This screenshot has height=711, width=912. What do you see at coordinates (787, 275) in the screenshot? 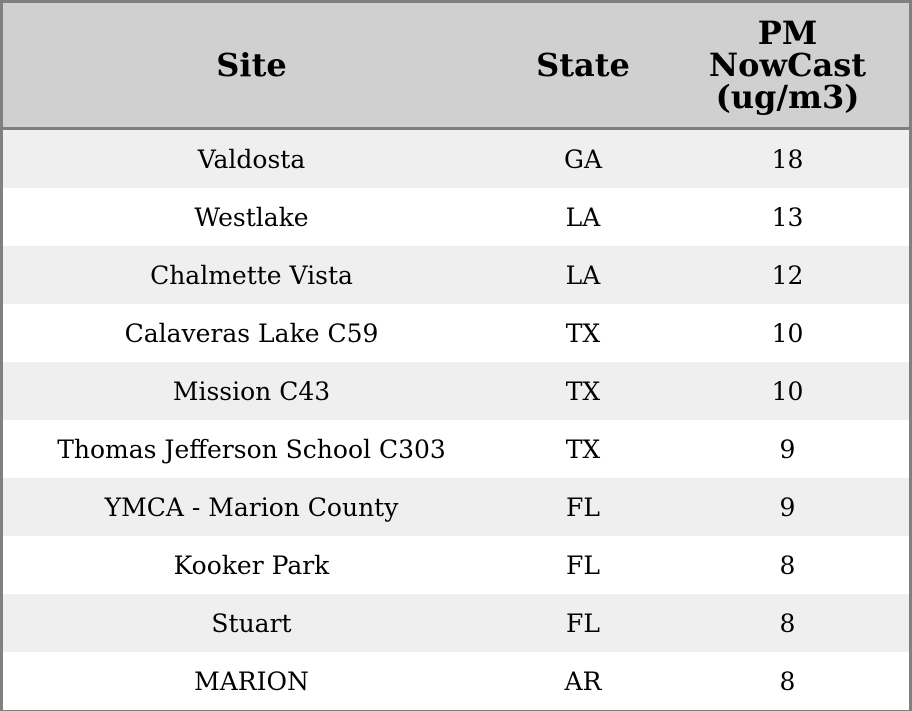
I see `table-cell: 12` at bounding box center [787, 275].